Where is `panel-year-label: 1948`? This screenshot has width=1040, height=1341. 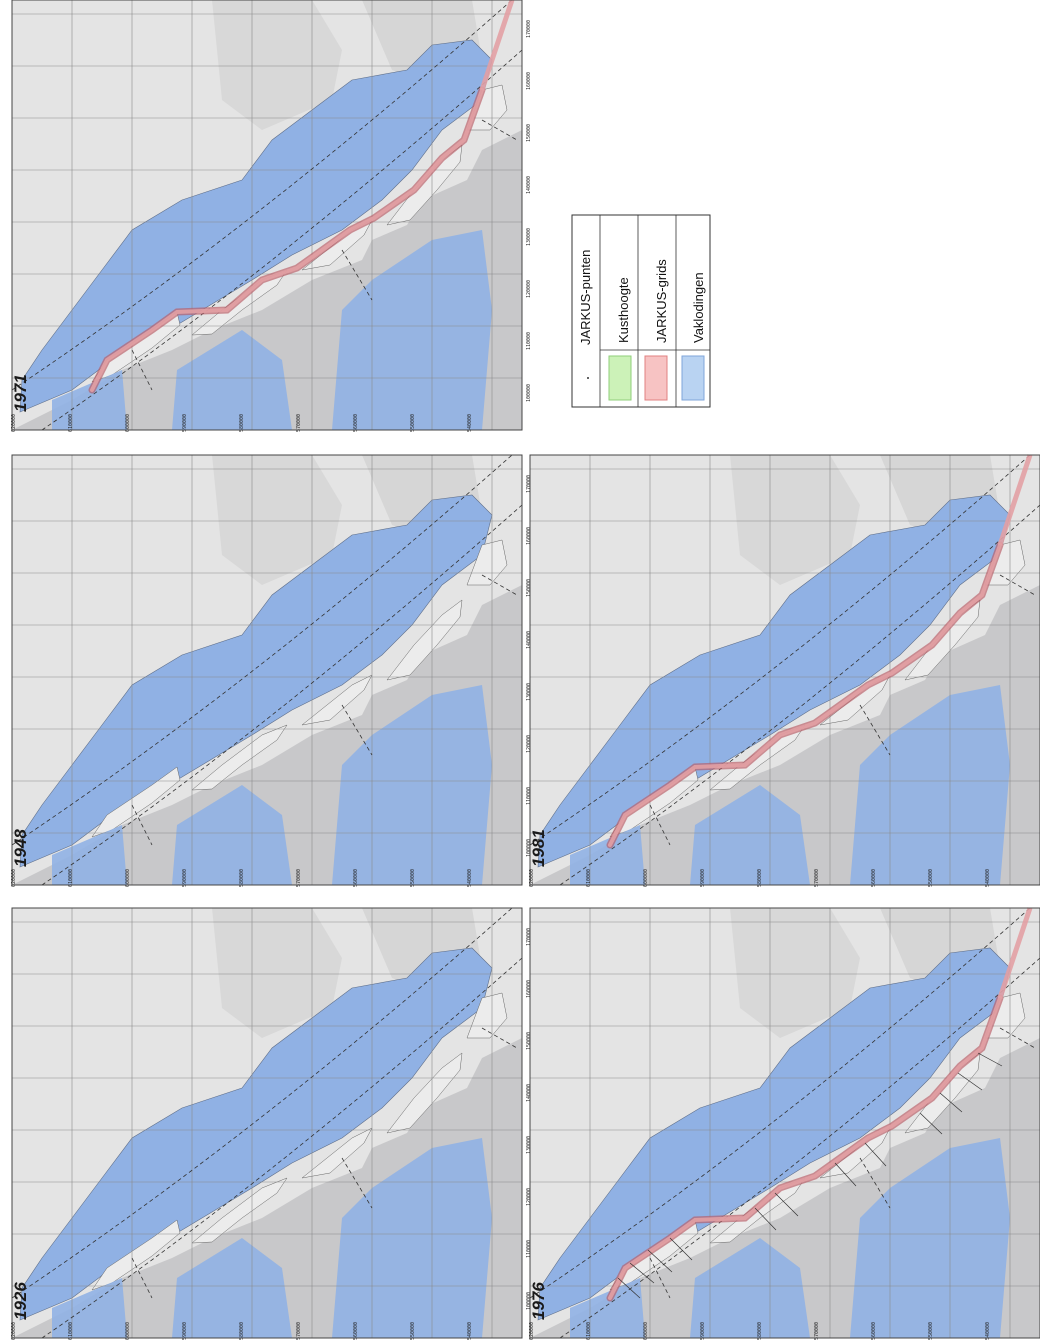 panel-year-label: 1948 is located at coordinates (20, 848).